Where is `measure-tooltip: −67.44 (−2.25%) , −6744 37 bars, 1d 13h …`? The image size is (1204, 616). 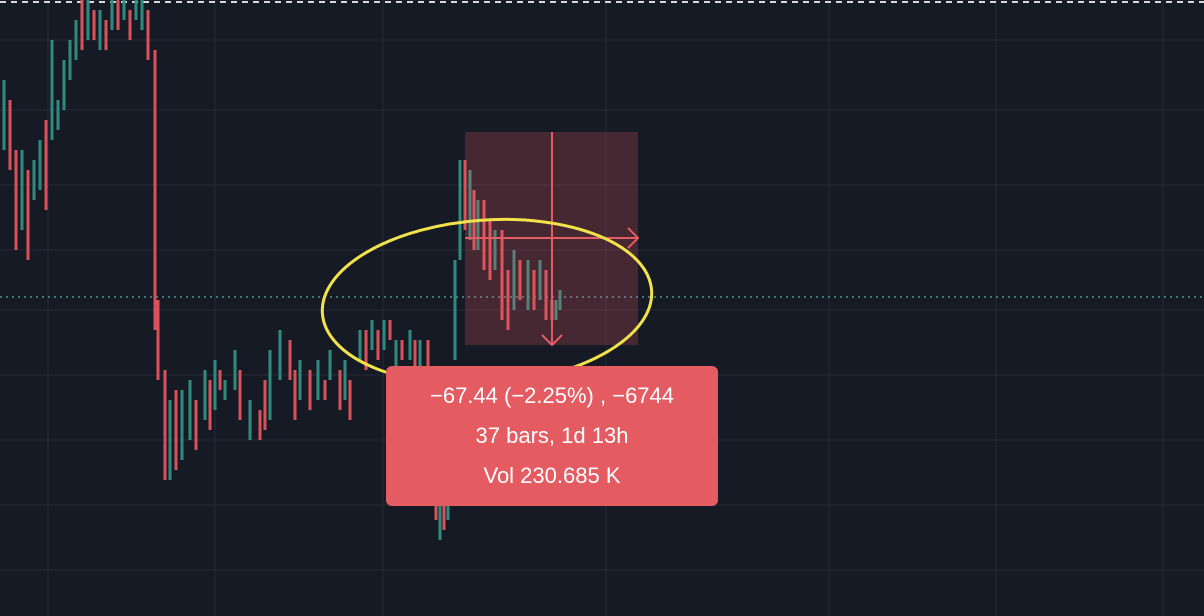
measure-tooltip: −67.44 (−2.25%) , −6744 37 bars, 1d 13h … is located at coordinates (552, 436).